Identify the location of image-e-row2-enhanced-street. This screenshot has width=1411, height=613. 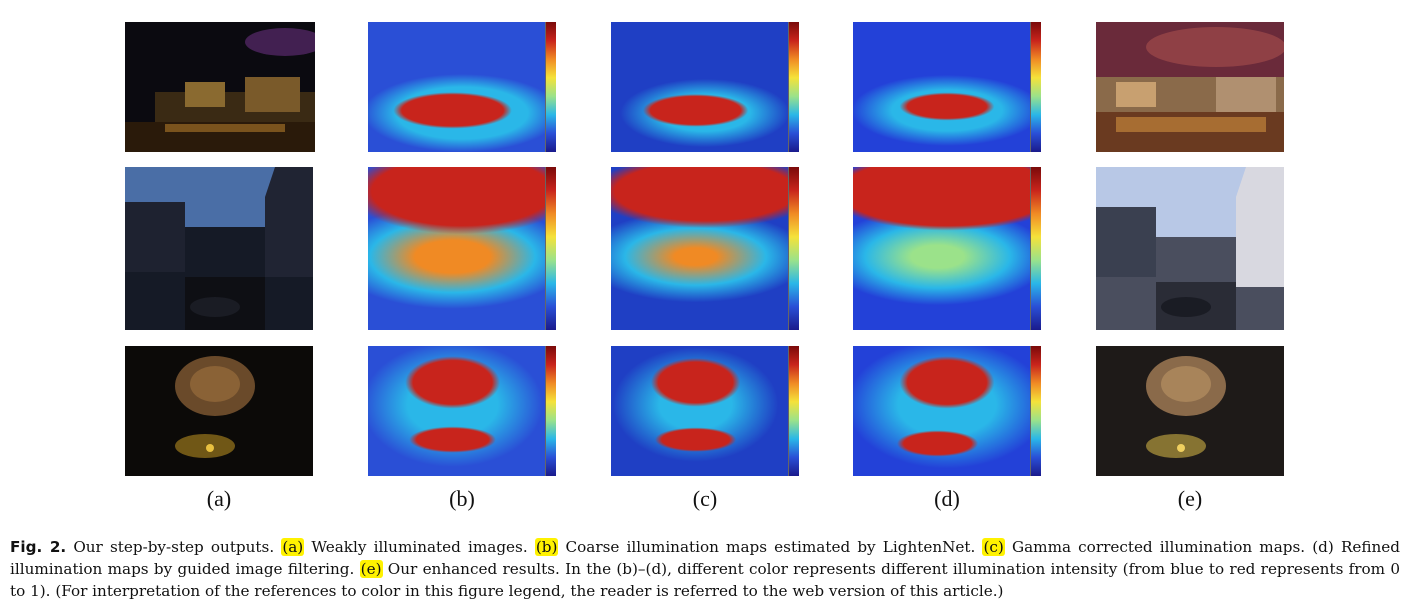
(1190, 248).